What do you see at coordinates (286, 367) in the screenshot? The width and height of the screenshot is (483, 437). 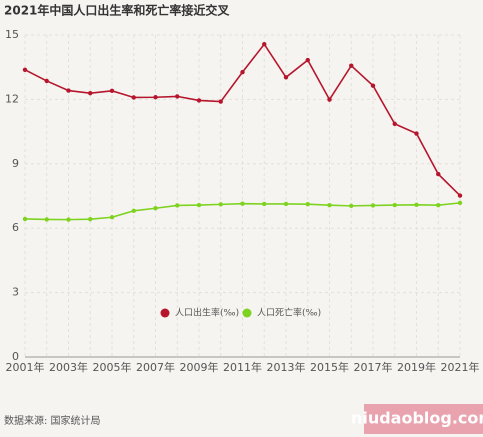 I see `x-tick-label: 2013年` at bounding box center [286, 367].